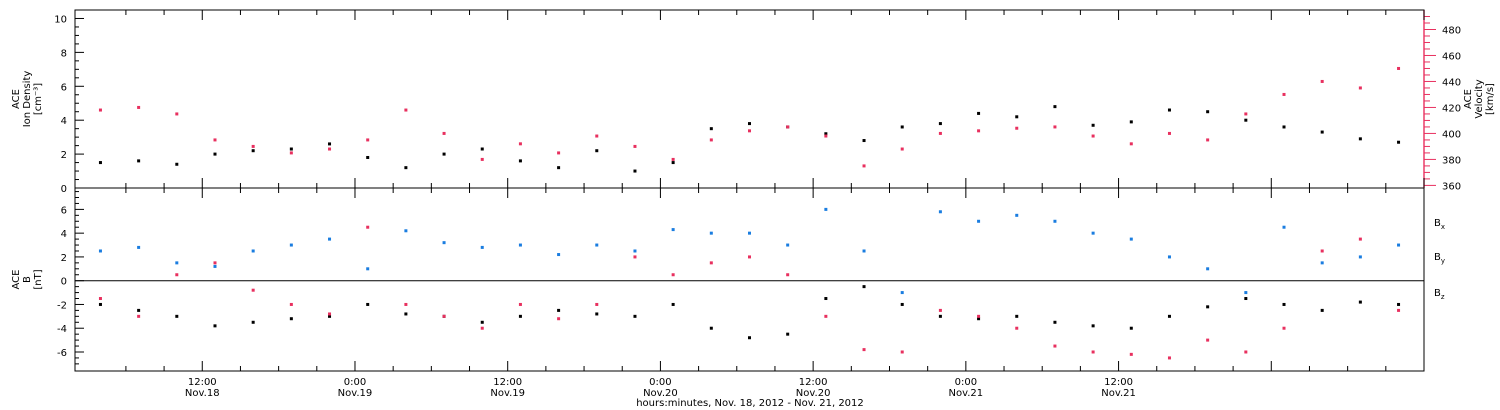  I want to click on y-tick-label-density: 6, so click(64, 87).